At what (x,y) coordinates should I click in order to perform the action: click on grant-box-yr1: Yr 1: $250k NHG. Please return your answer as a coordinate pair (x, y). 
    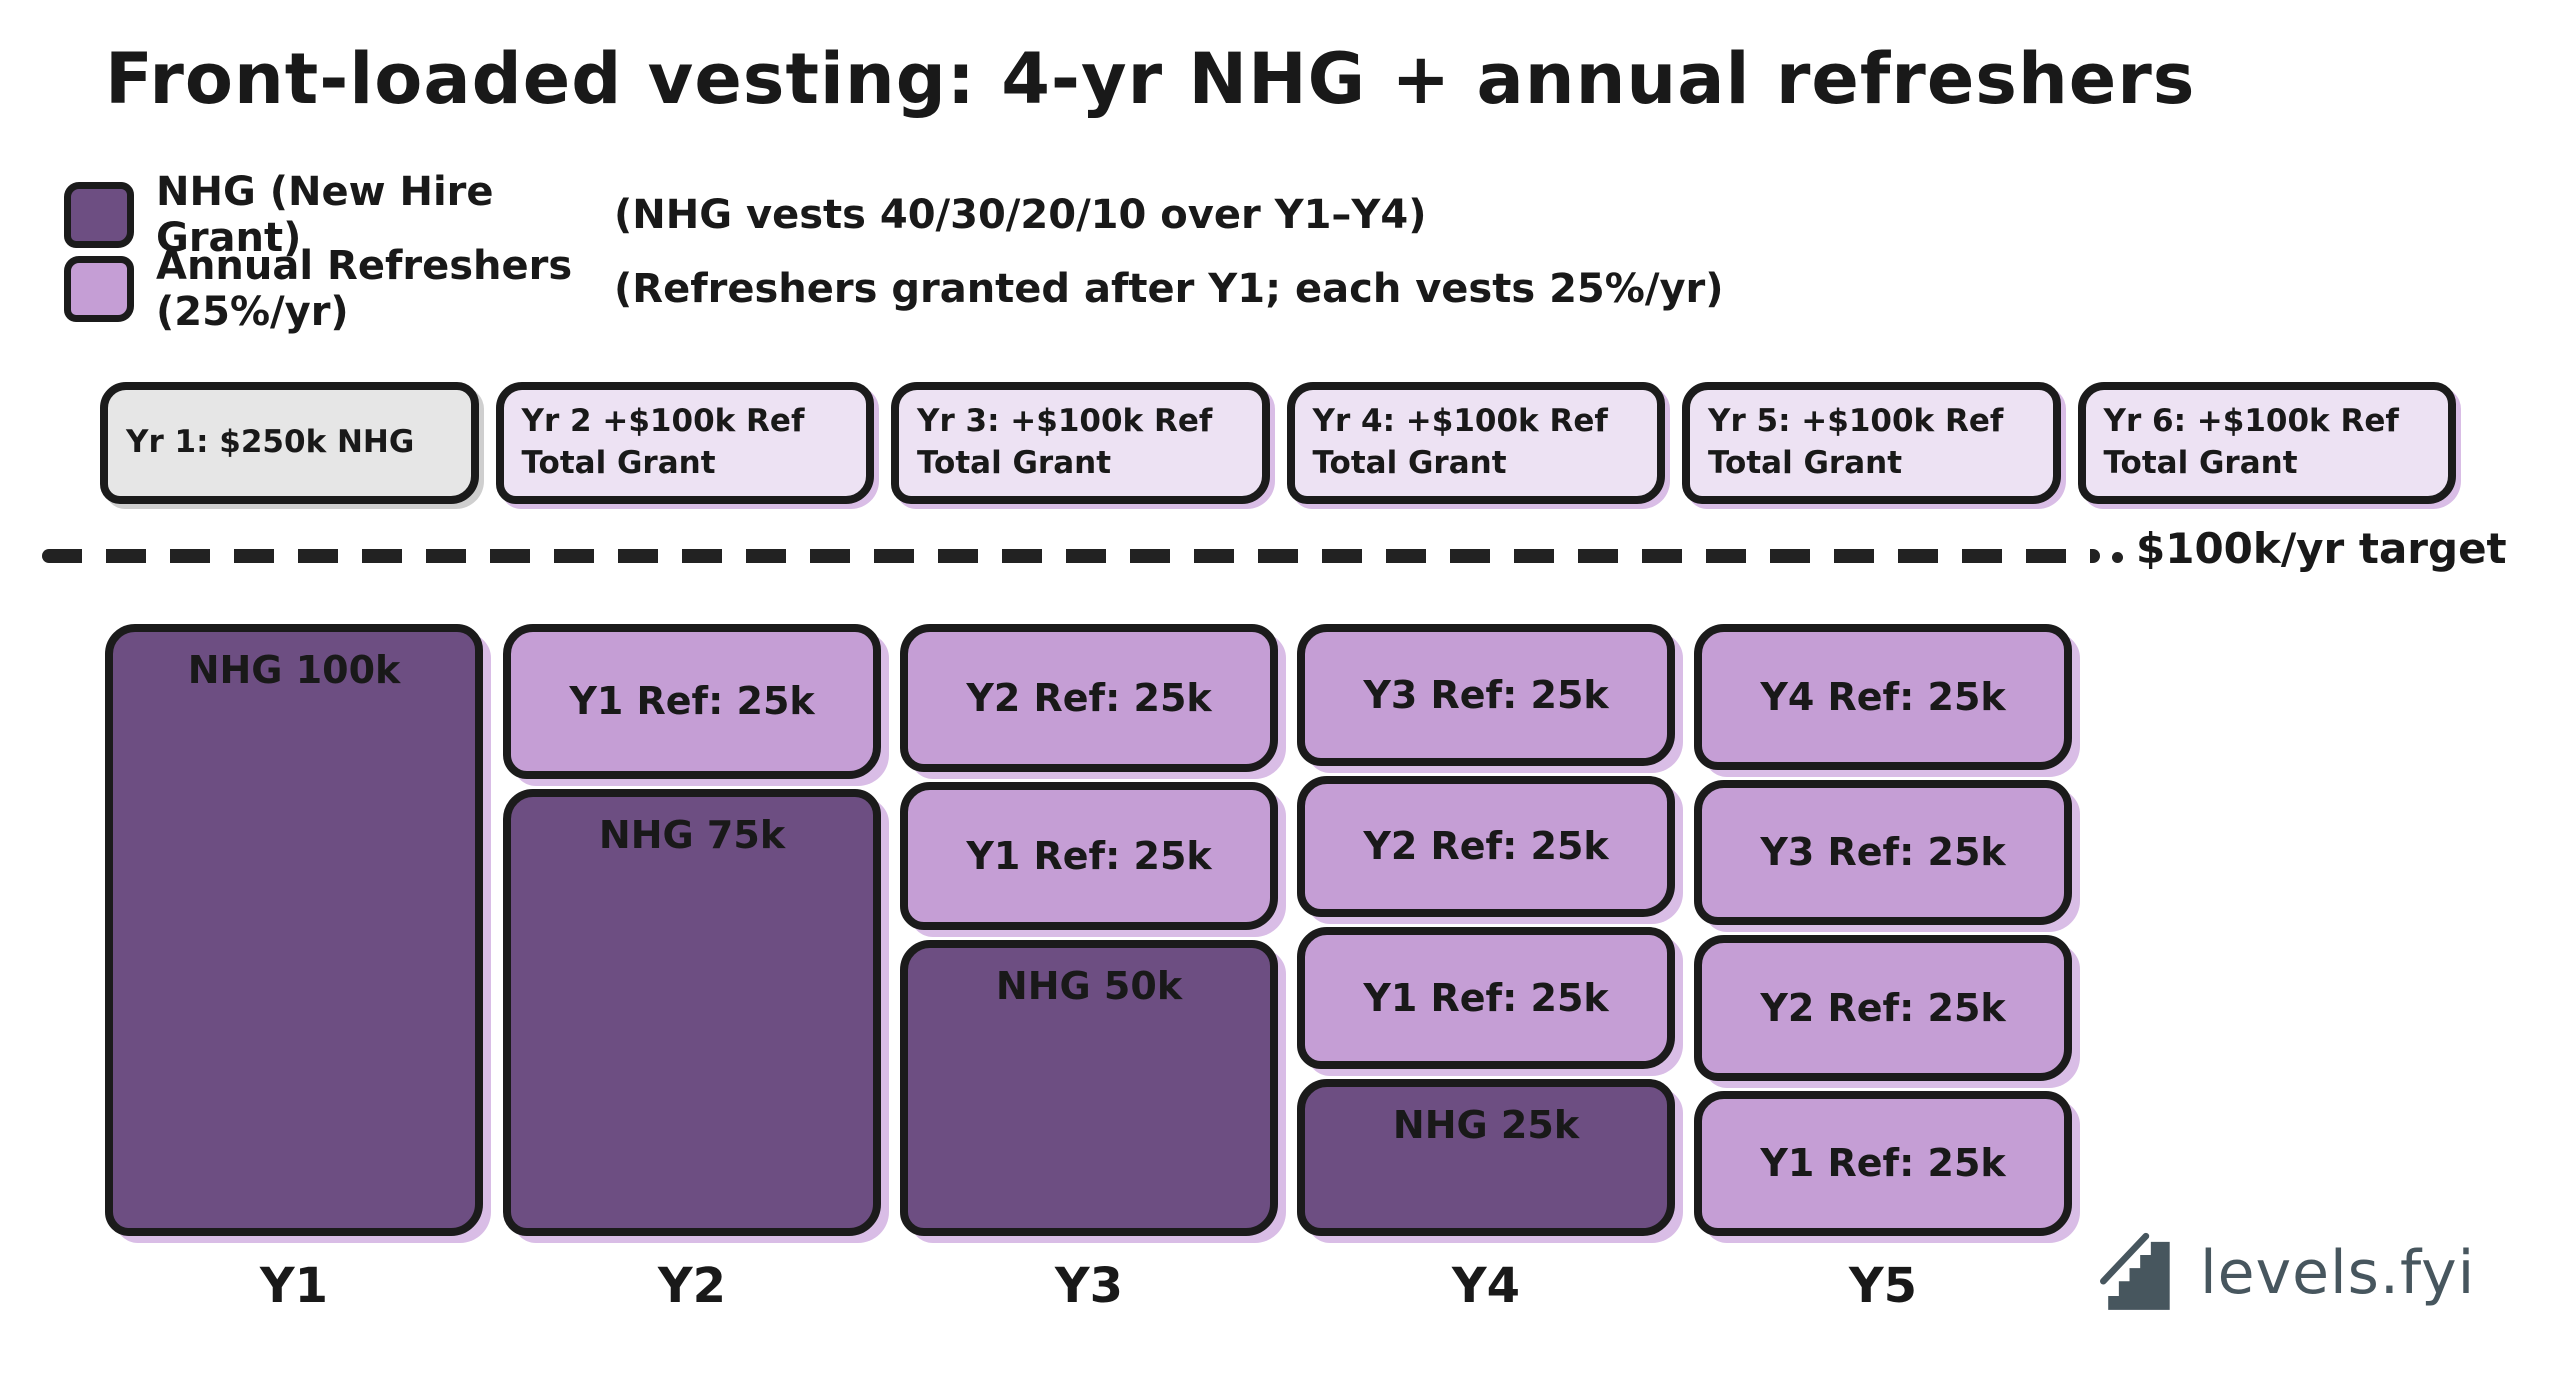
    Looking at the image, I should click on (289, 443).